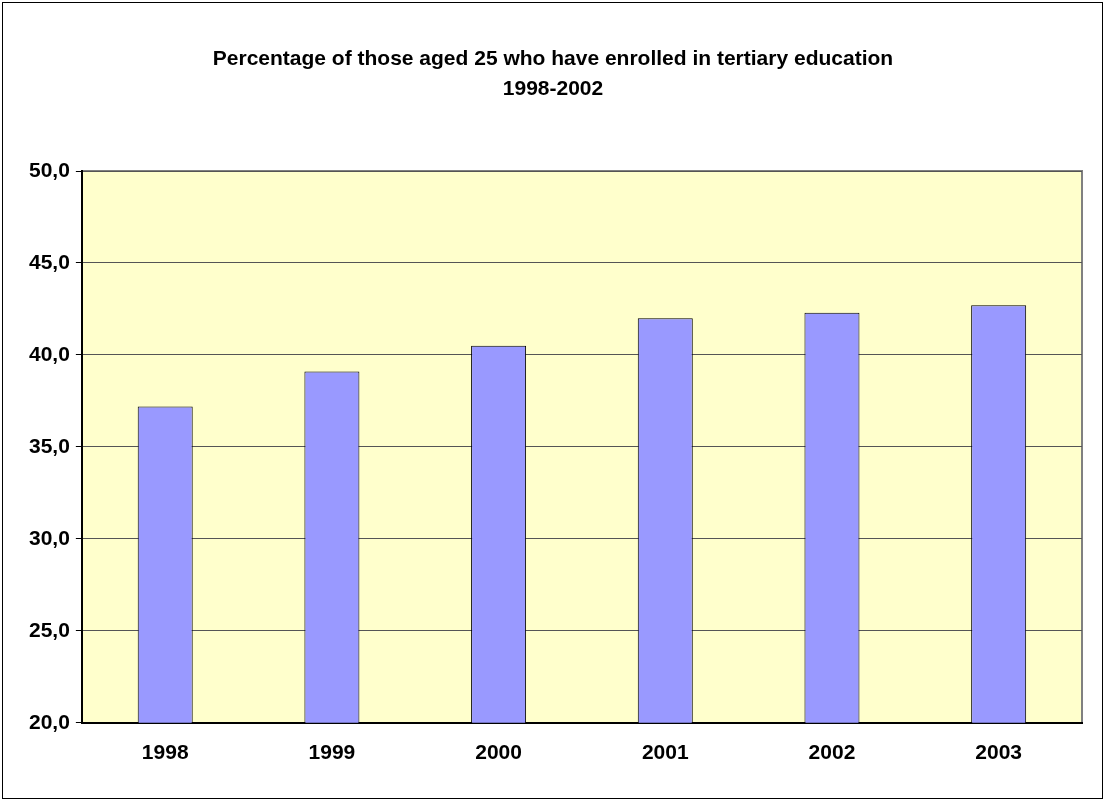  I want to click on y-tick-label: 20,0, so click(49, 721).